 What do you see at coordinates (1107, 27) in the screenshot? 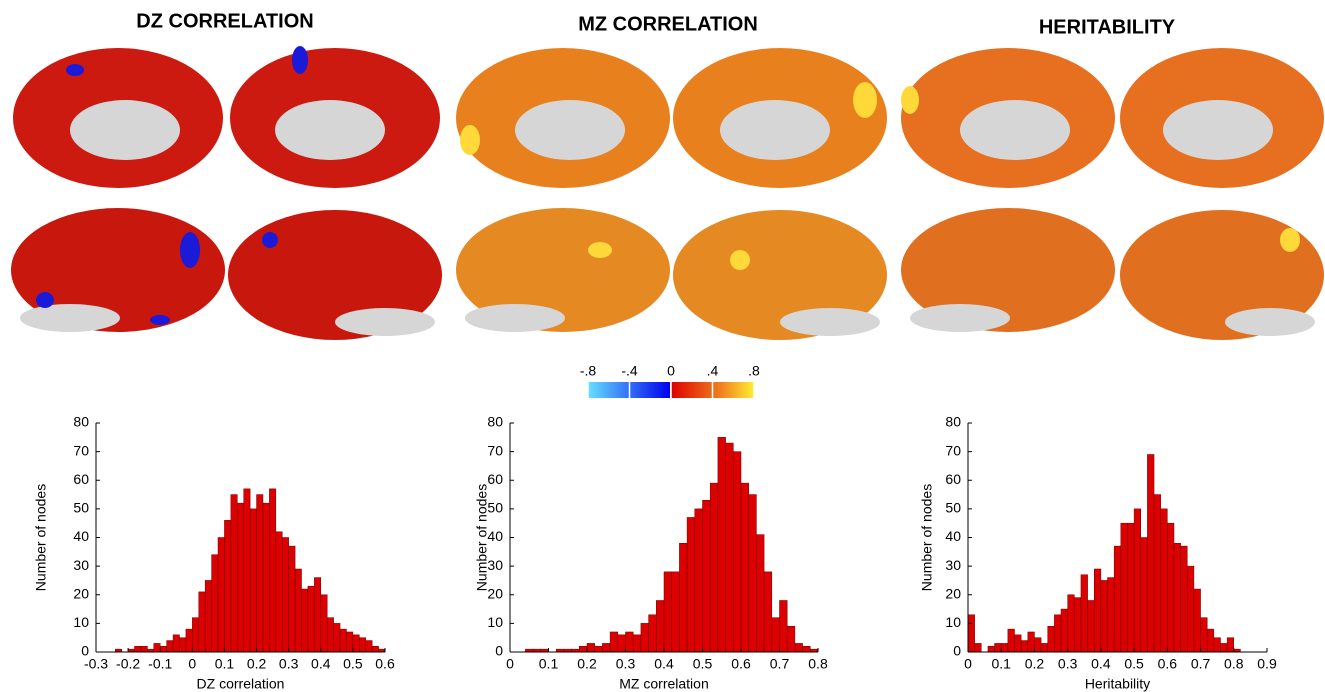
I see `chart-title: HERITABILITY` at bounding box center [1107, 27].